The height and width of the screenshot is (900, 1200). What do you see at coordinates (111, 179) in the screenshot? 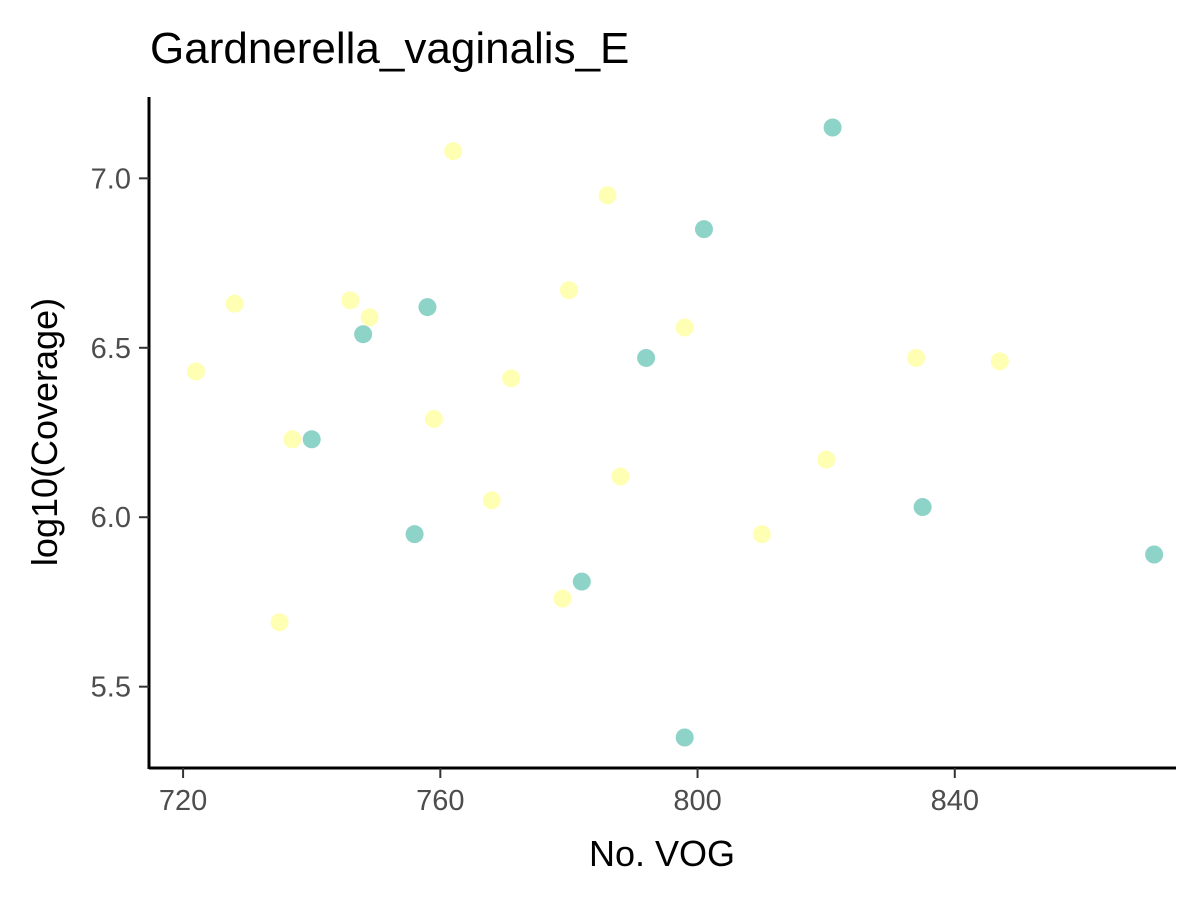
I see `y-tick-label: 7.0` at bounding box center [111, 179].